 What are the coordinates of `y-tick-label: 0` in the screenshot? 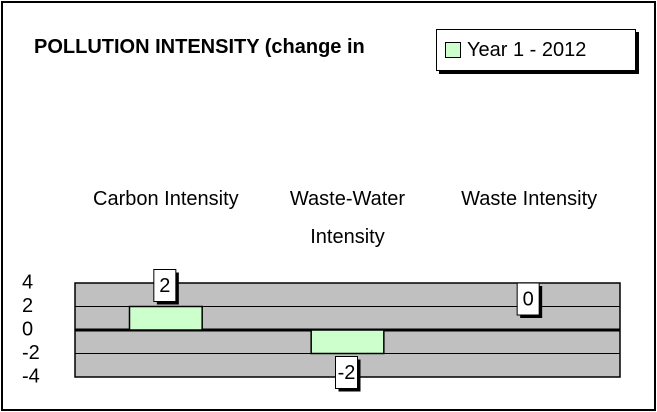 It's located at (27, 329).